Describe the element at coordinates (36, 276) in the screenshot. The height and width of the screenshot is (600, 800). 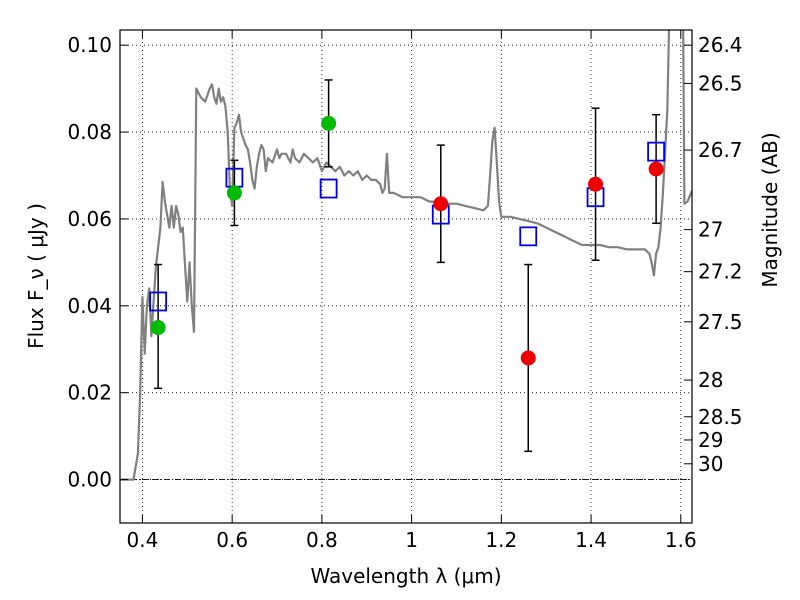
I see `y-axis-title: Flux F_ν ( μJy )` at that location.